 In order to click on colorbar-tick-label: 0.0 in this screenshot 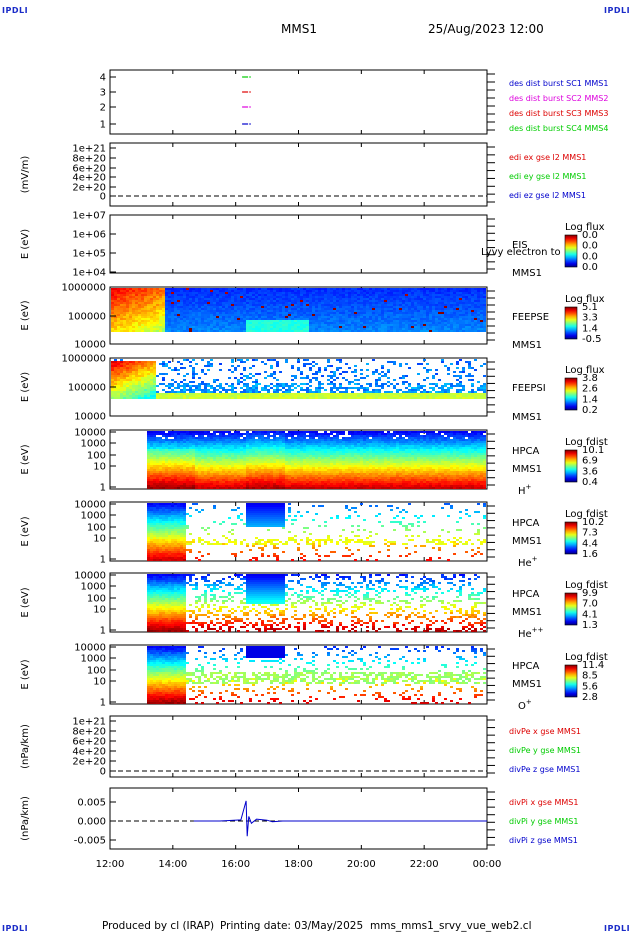, I will do `click(590, 267)`.